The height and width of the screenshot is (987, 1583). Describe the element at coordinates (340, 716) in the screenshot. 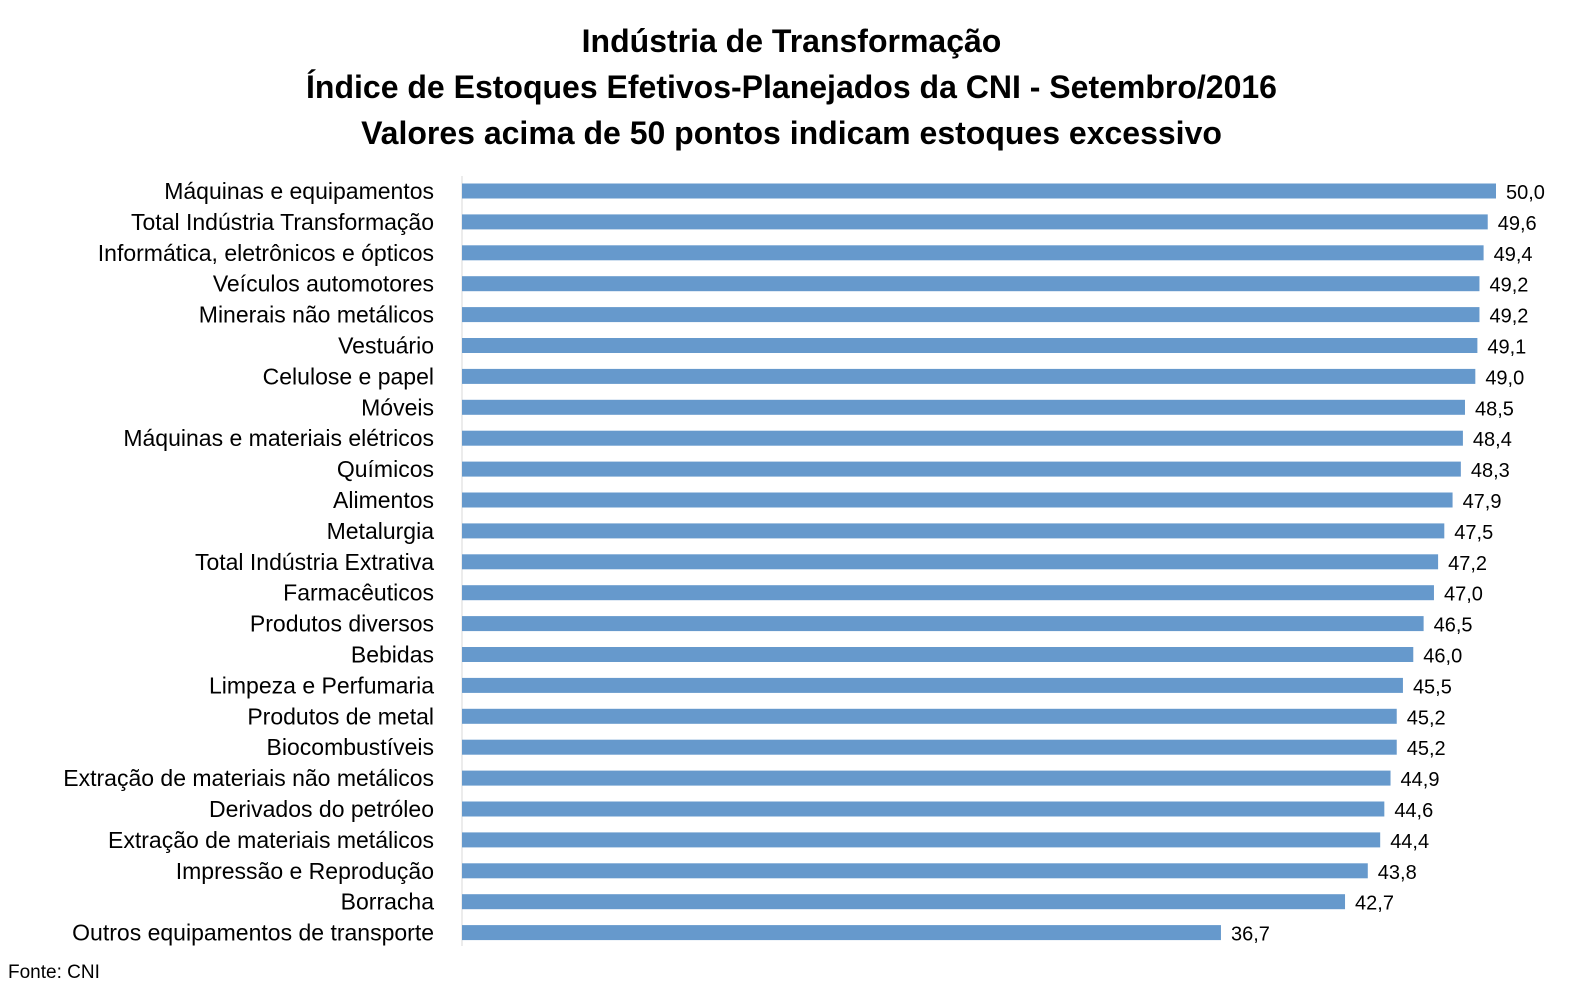

I see `category-label: Produtos de metal` at that location.